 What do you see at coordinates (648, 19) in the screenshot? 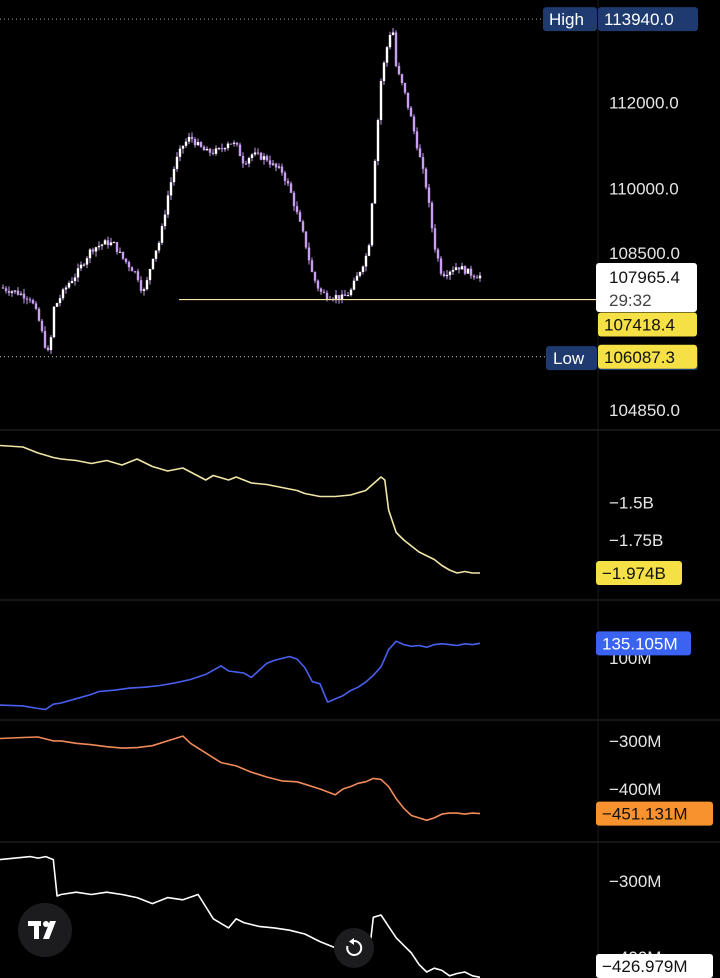
I see `high-value-bg` at bounding box center [648, 19].